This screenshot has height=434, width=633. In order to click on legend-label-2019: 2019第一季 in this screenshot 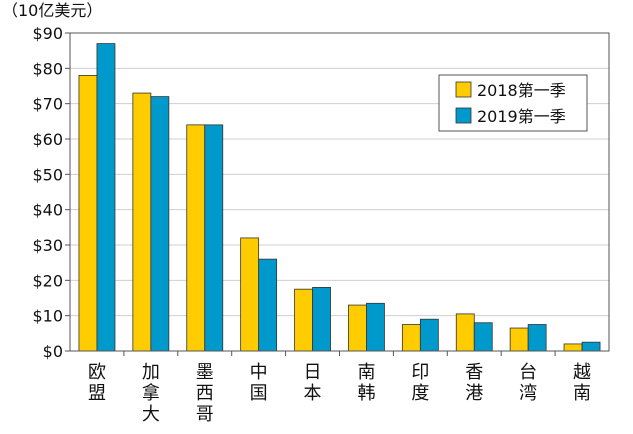, I will do `click(521, 116)`.